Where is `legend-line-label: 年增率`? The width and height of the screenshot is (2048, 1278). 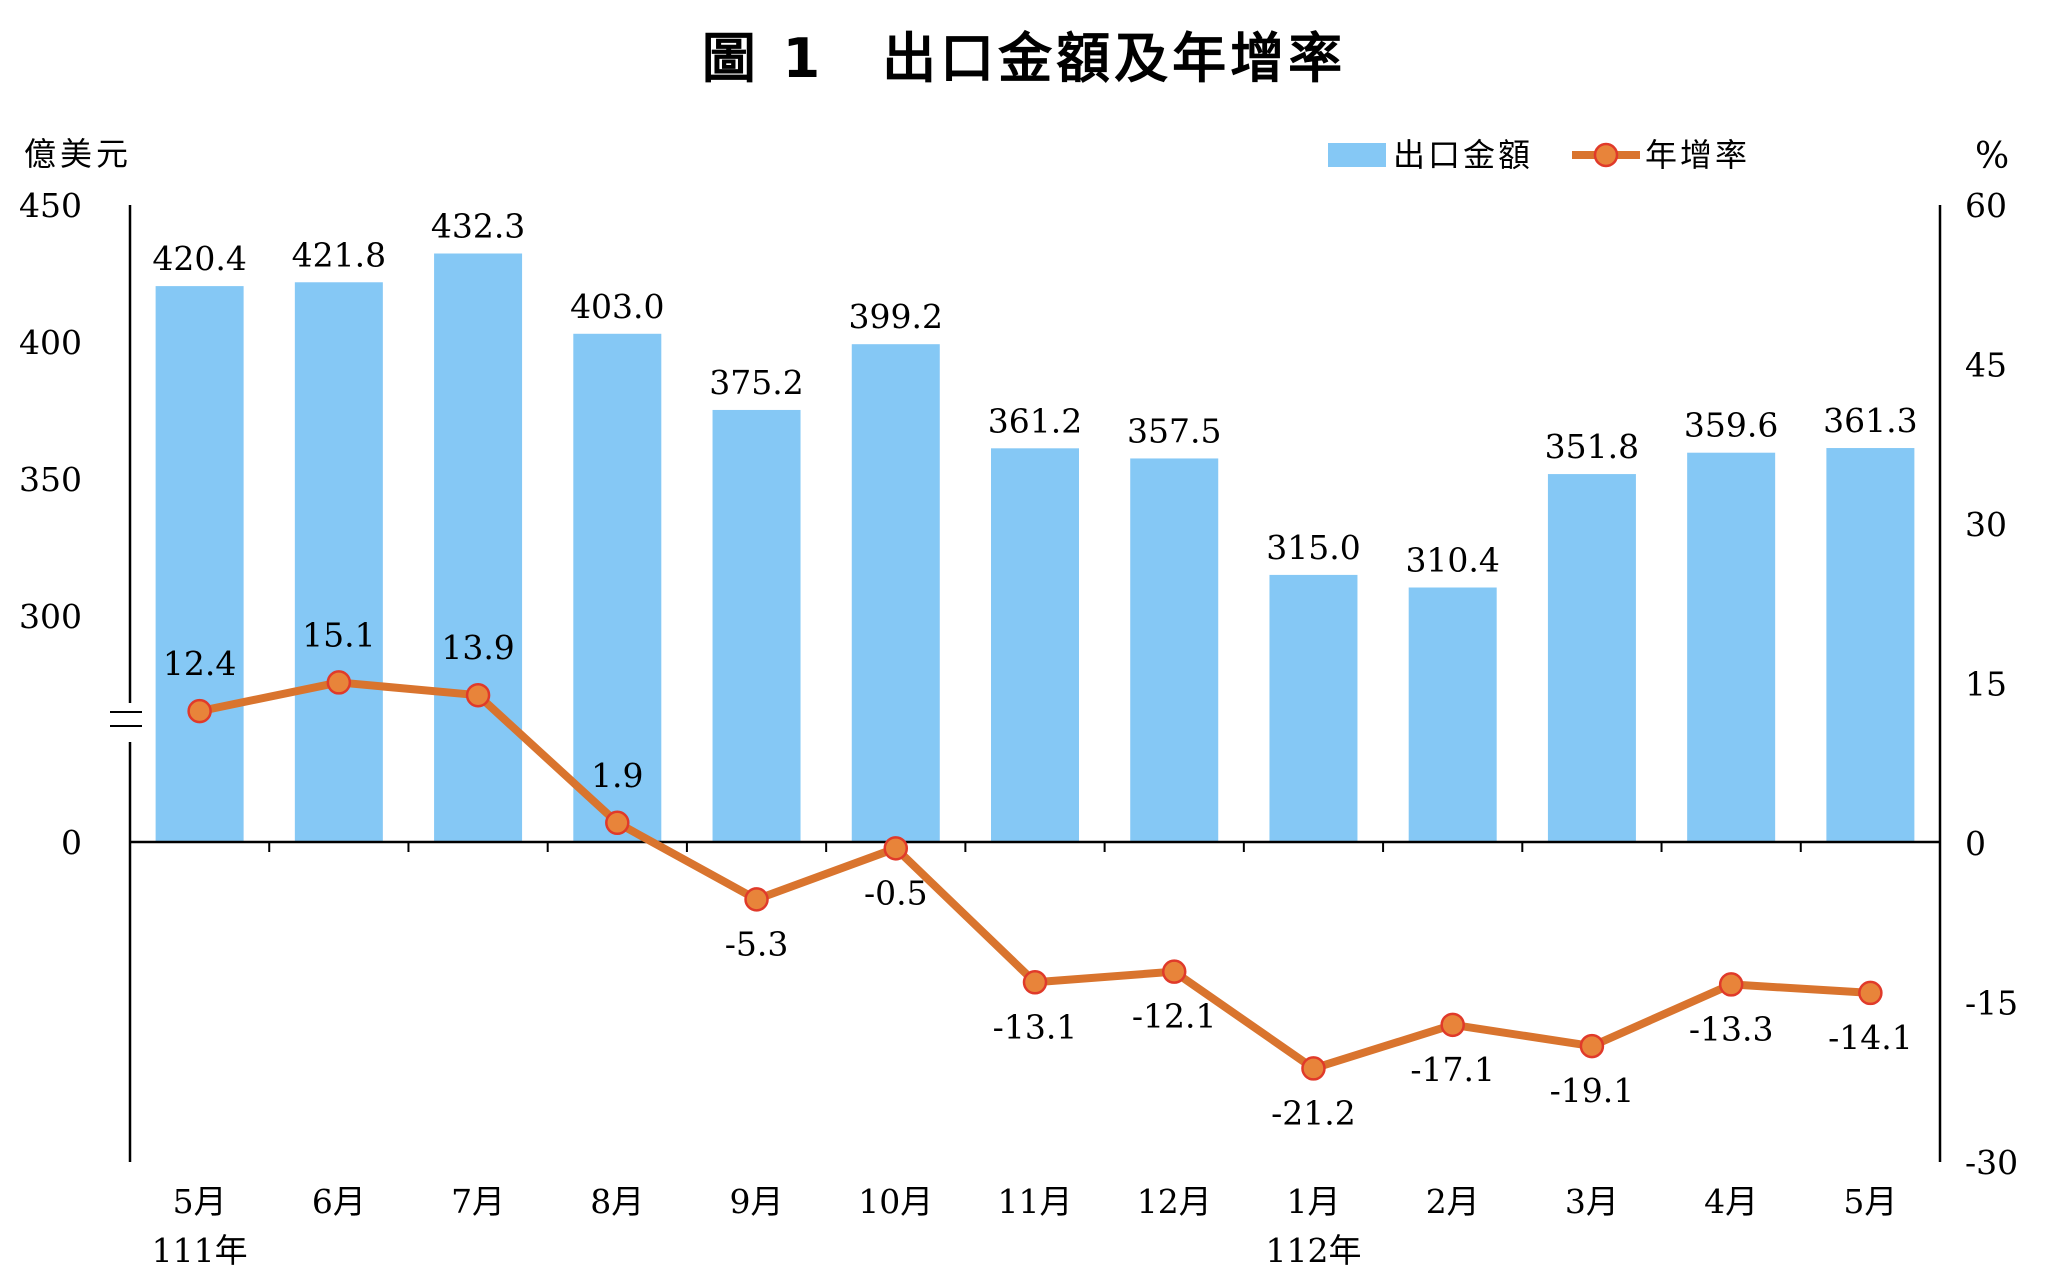 legend-line-label: 年增率 is located at coordinates (1697, 155).